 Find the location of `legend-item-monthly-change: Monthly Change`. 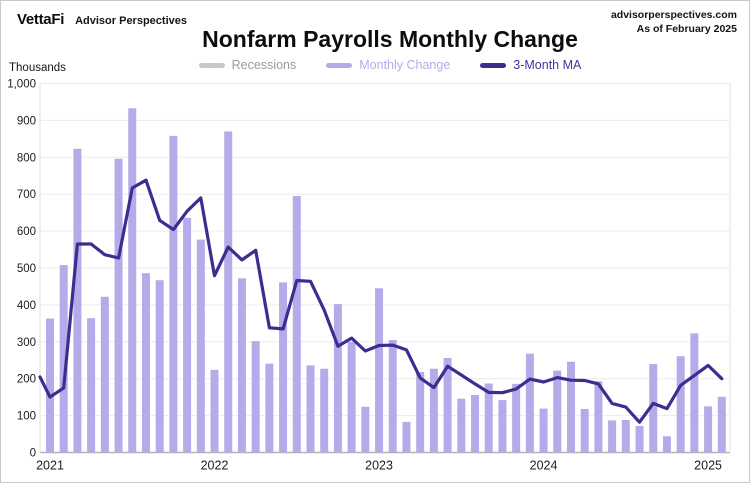

legend-item-monthly-change: Monthly Change is located at coordinates (388, 65).